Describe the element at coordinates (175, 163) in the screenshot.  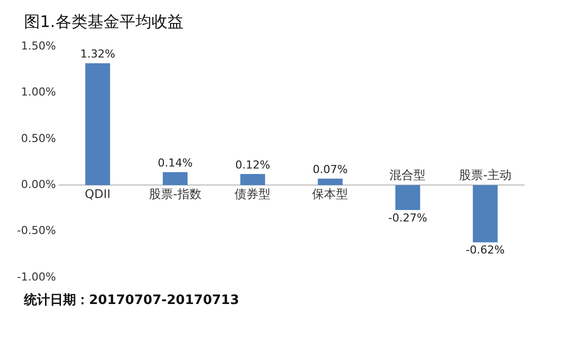
I see `data-label: 0.14%` at that location.